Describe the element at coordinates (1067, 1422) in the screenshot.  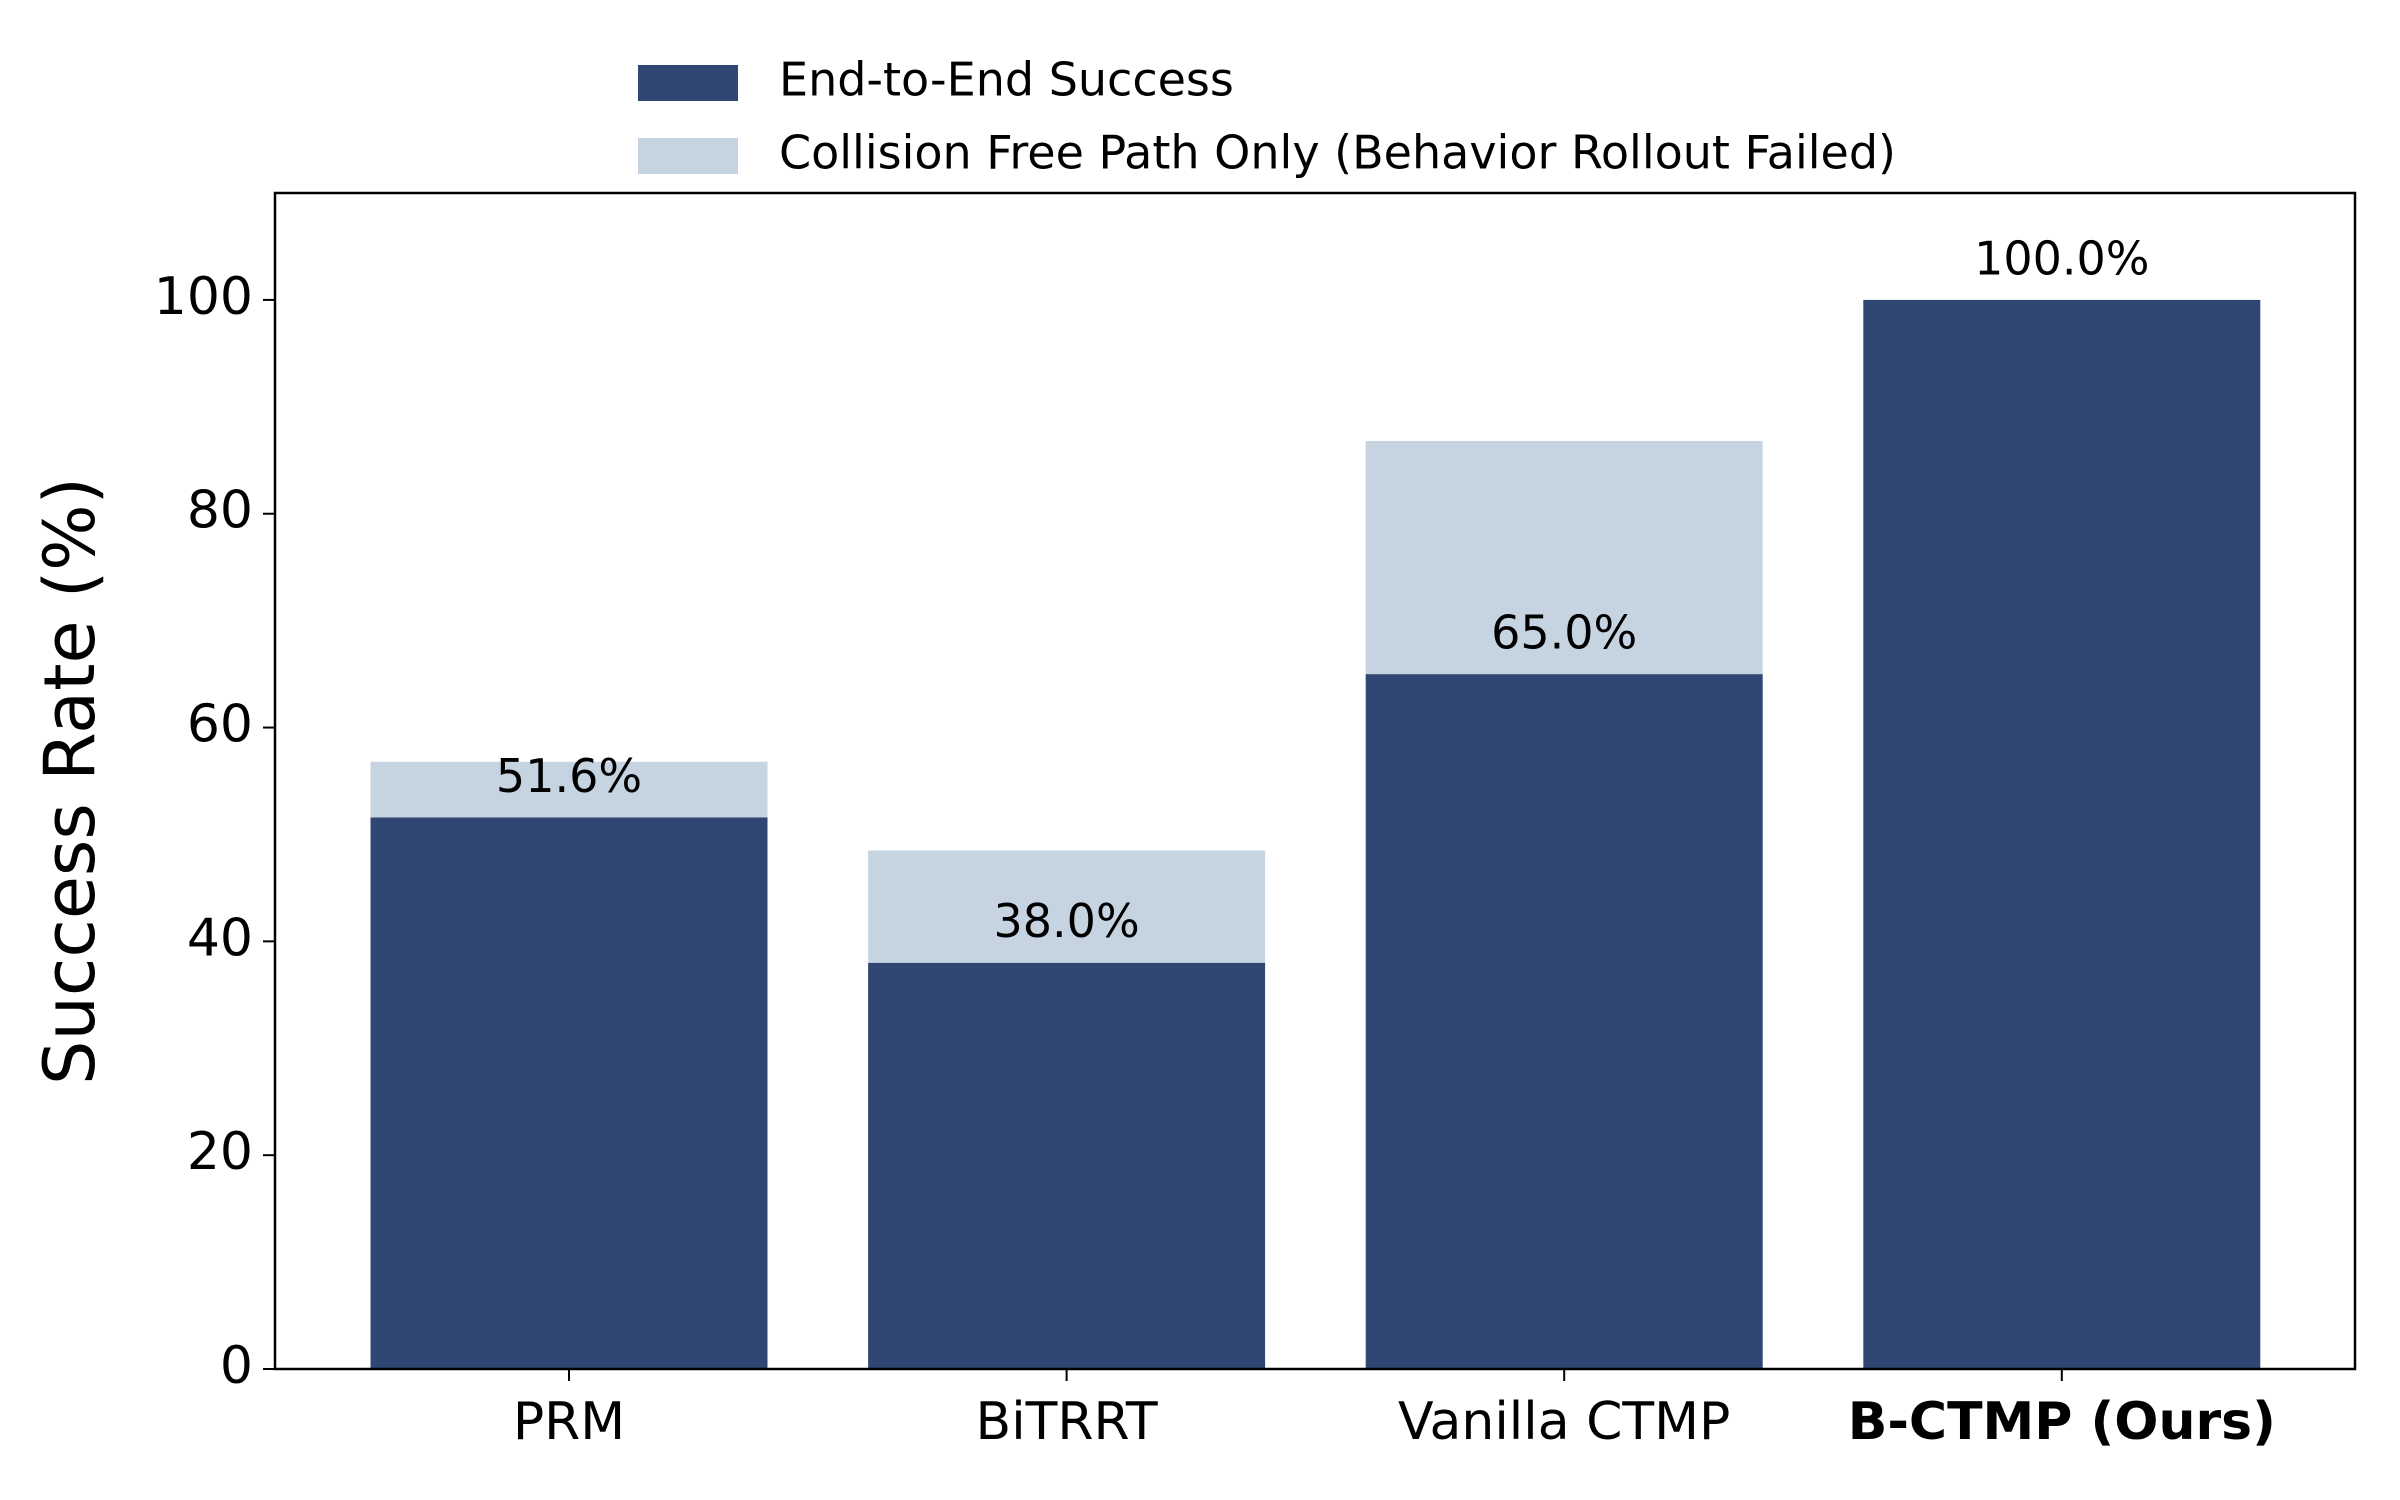
I see `x-tick-label: BiTRRT` at that location.